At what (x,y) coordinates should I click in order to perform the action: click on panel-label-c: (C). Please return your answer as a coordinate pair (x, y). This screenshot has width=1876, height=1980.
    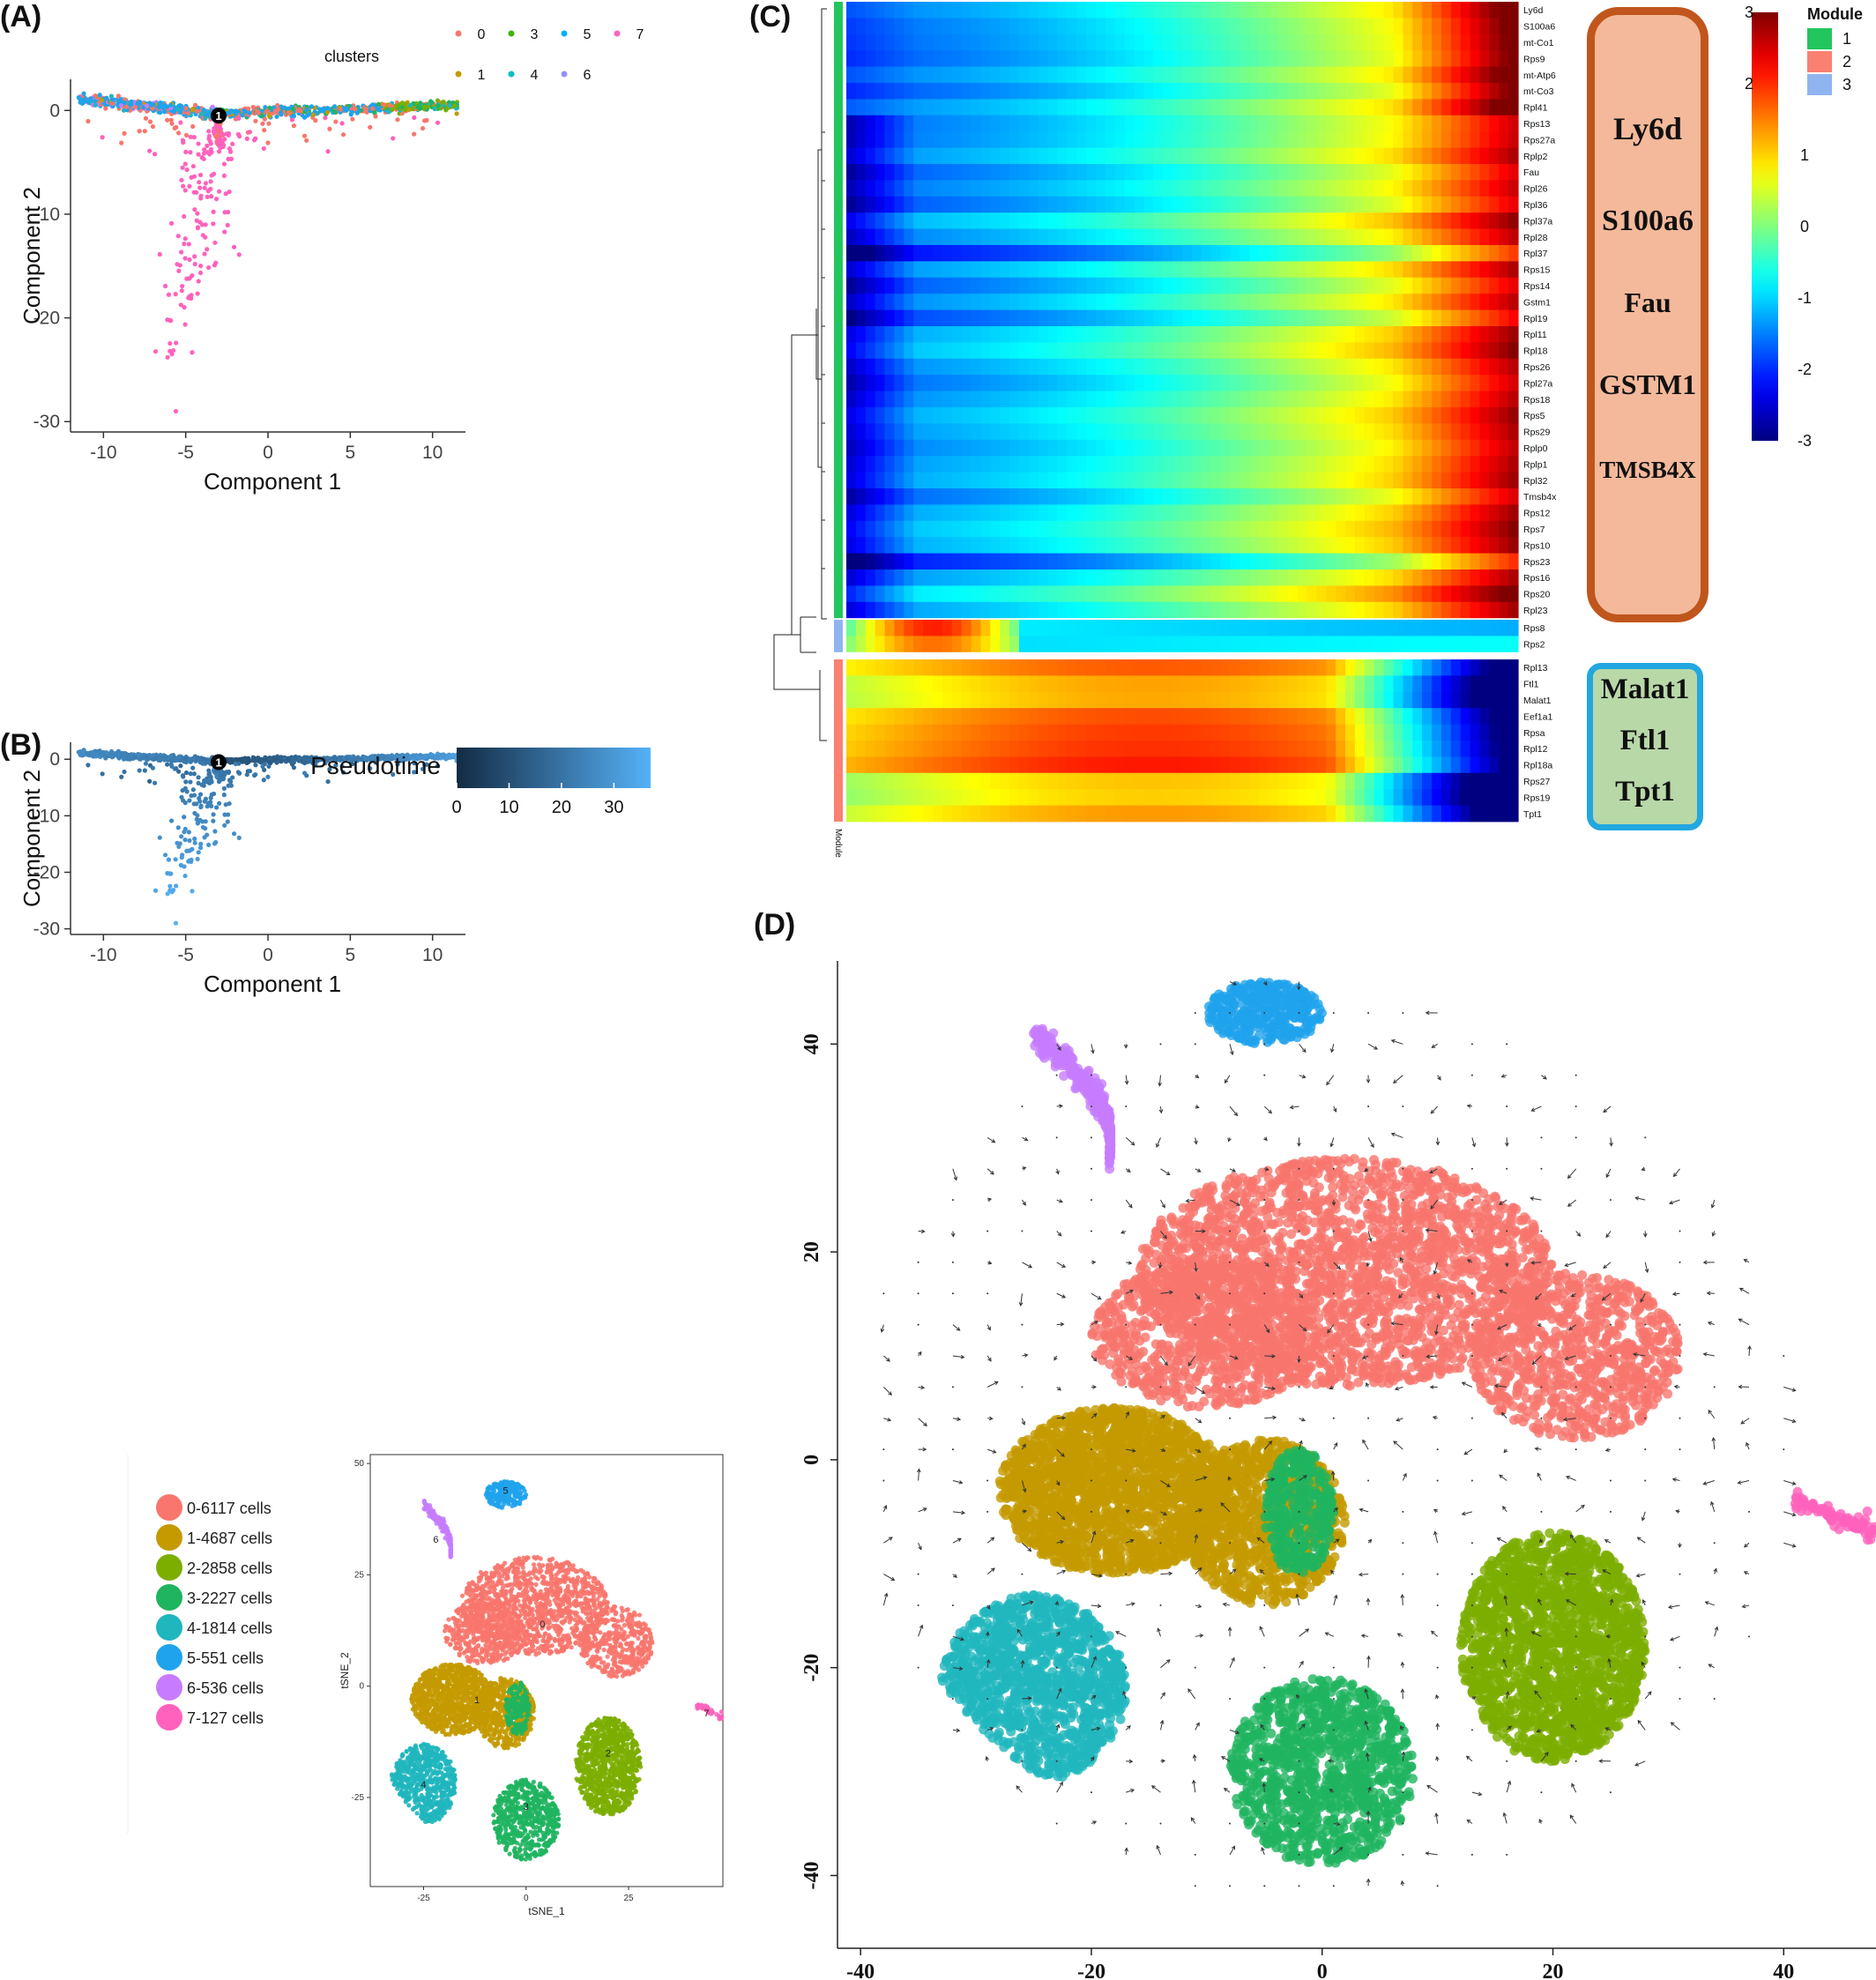
    Looking at the image, I should click on (770, 17).